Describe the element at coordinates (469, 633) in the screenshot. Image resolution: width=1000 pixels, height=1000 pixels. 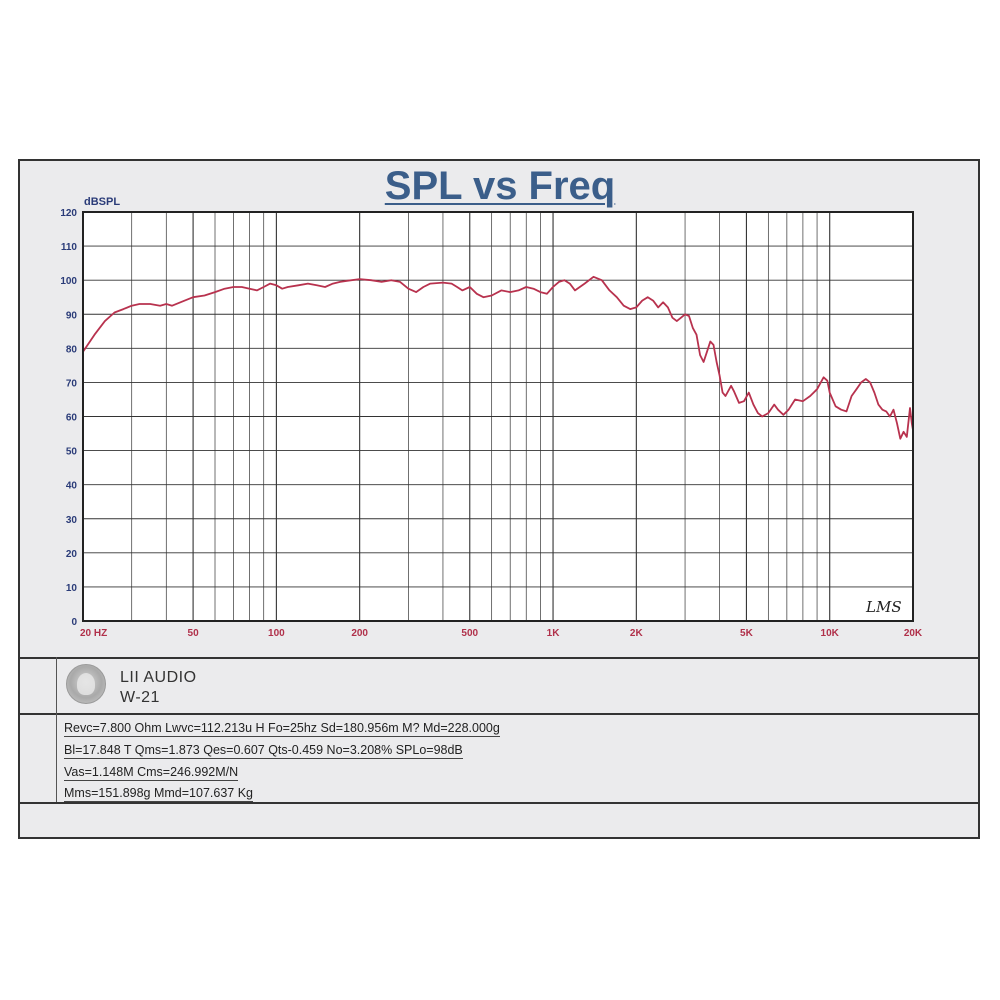
I see `x-tick-label: 500` at that location.